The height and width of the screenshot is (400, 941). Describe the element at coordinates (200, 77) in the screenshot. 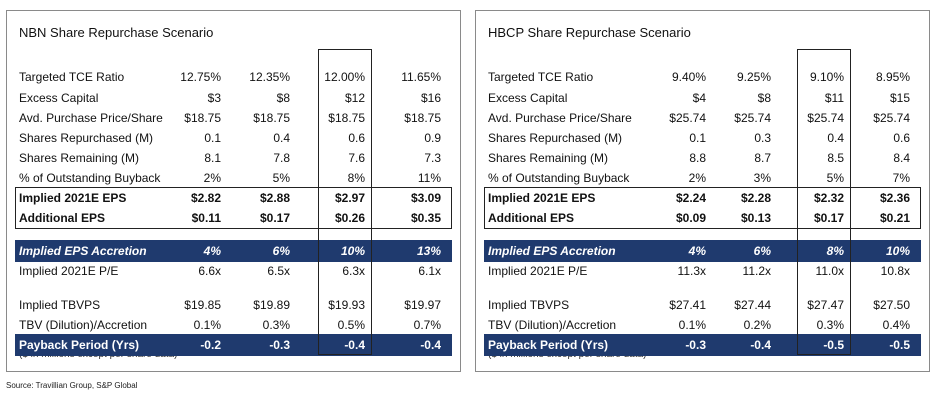

I see `cell-value: 12.75%` at that location.